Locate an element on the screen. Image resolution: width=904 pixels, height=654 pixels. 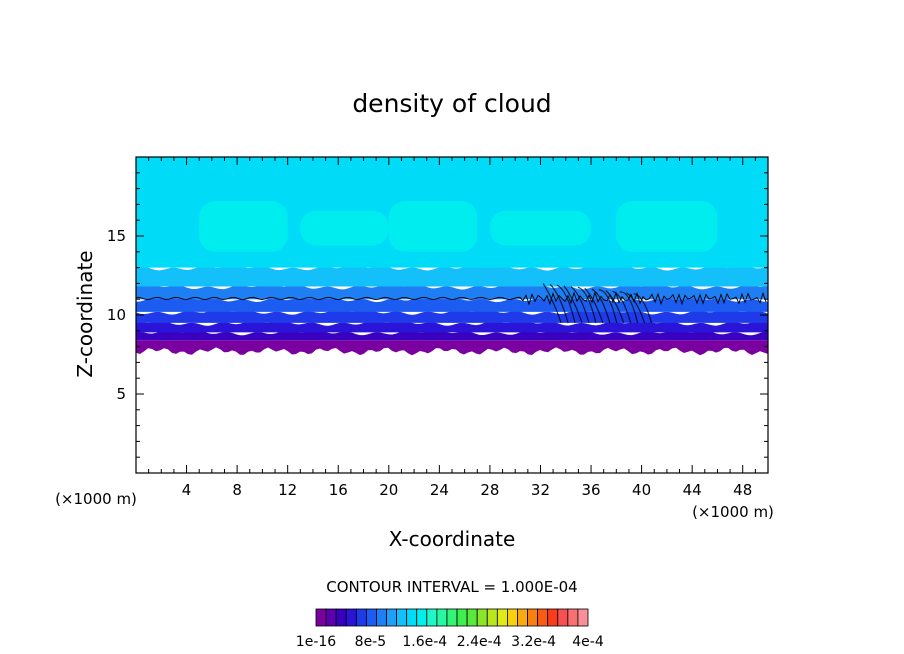
colorbar-label: 3.2e-4 is located at coordinates (533, 642).